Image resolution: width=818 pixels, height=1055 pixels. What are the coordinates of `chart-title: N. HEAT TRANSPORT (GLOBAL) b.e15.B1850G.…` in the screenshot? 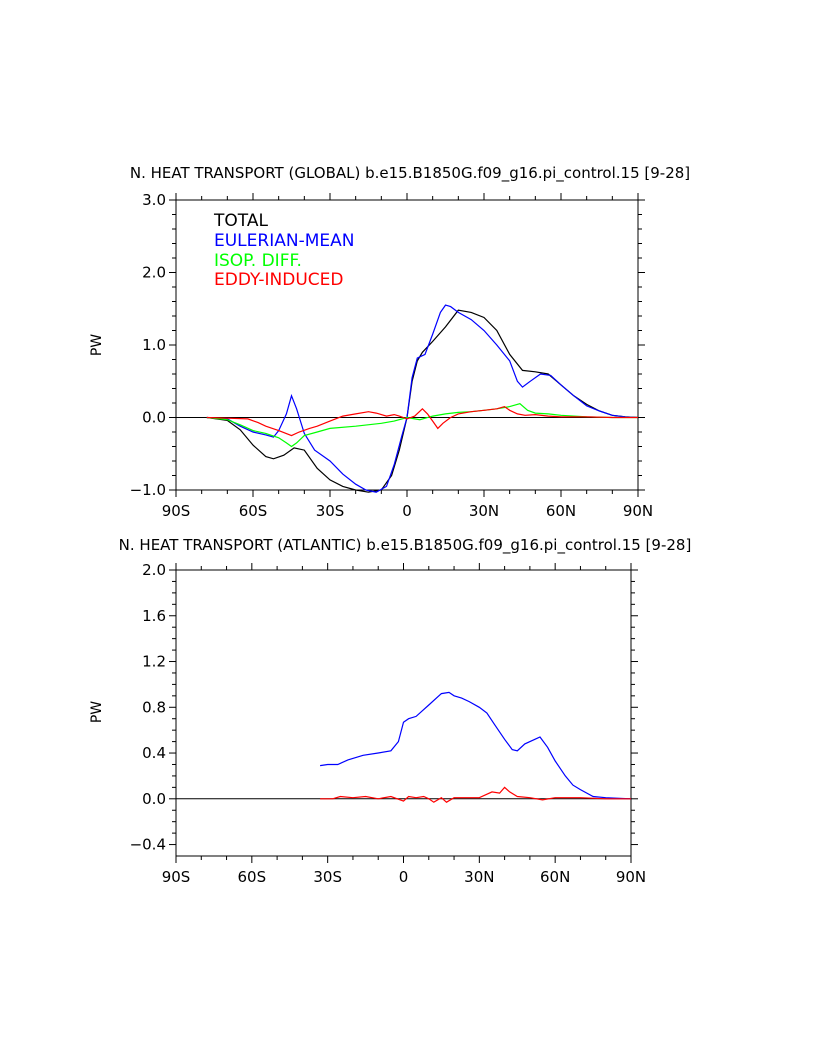 It's located at (410, 173).